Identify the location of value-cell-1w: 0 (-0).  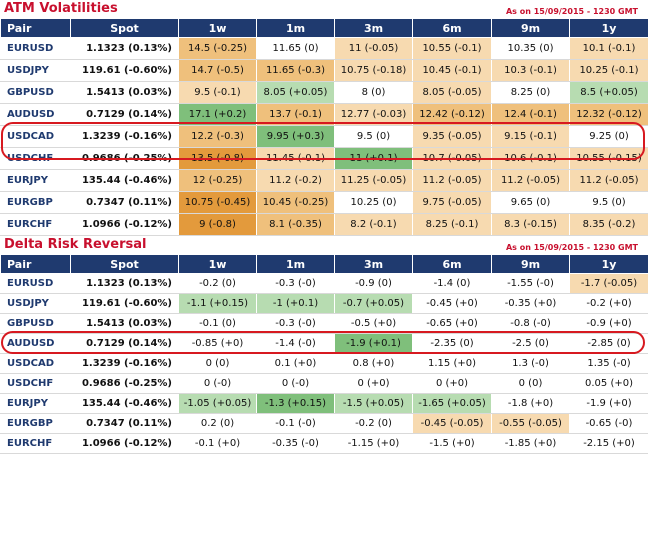
(217, 383).